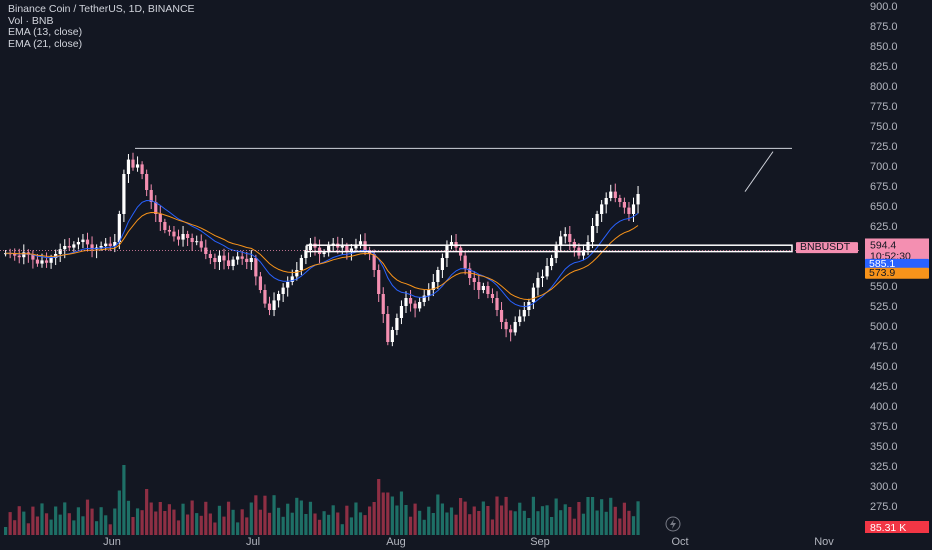 The height and width of the screenshot is (550, 932). What do you see at coordinates (884, 307) in the screenshot?
I see `y-tick-label: 525.0` at bounding box center [884, 307].